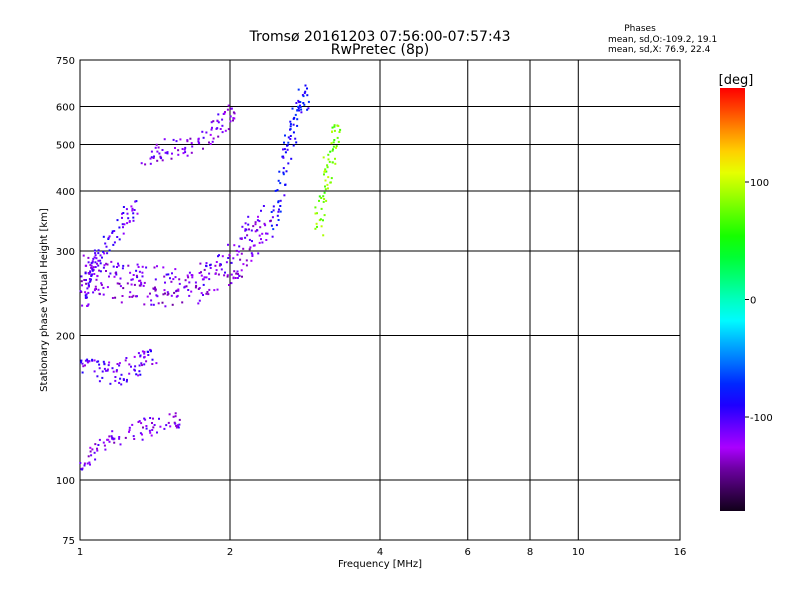  What do you see at coordinates (65, 301) in the screenshot?
I see `y-tick-labels: 75 100 200 300 400 500 600 750` at bounding box center [65, 301].